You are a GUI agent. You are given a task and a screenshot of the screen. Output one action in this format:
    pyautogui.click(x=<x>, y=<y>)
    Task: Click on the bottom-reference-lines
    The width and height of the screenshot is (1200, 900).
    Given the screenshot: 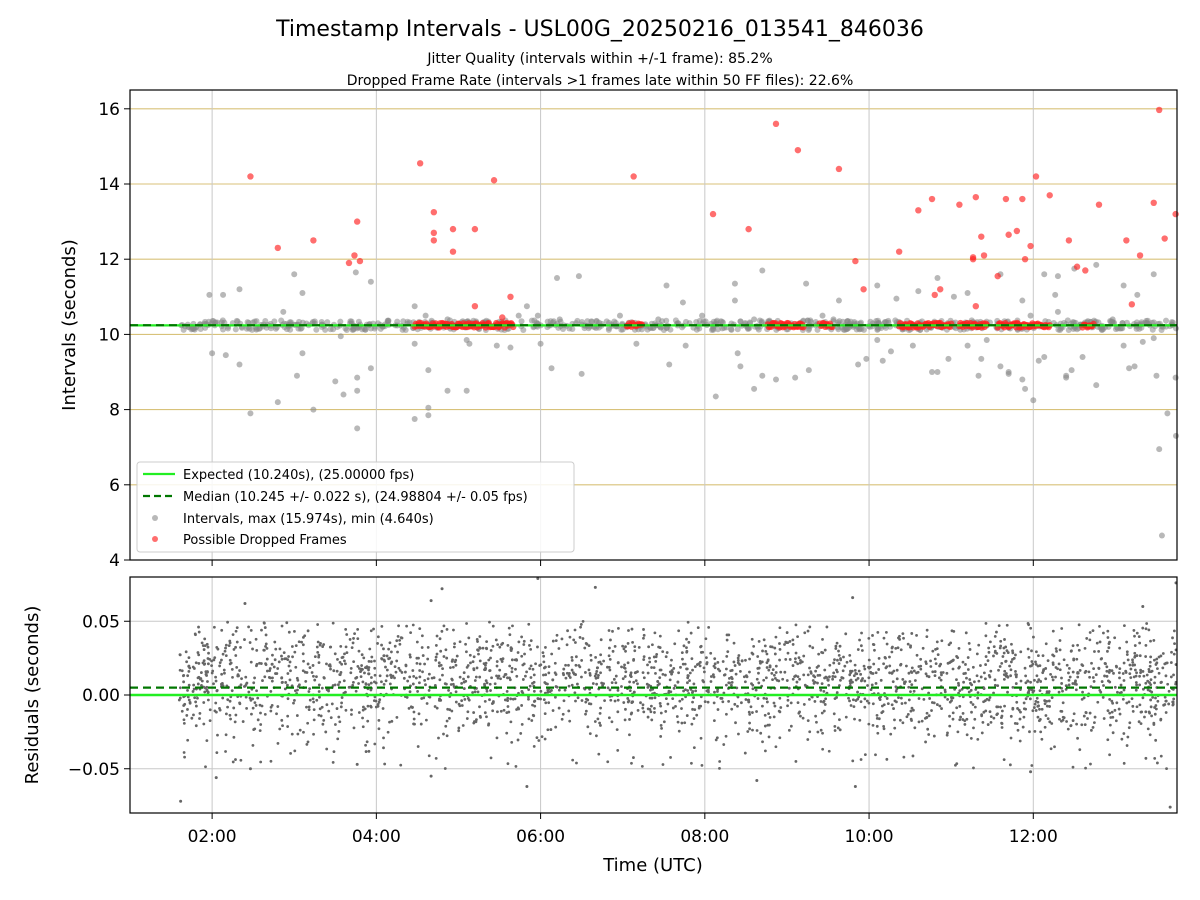 What is the action you would take?
    pyautogui.click(x=653, y=691)
    